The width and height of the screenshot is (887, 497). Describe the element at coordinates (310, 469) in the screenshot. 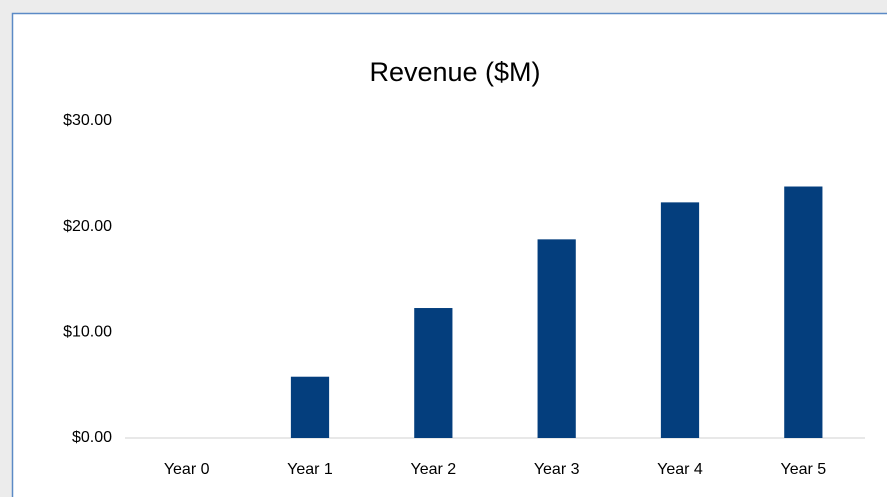

I see `x-tick-label: Year 1` at that location.